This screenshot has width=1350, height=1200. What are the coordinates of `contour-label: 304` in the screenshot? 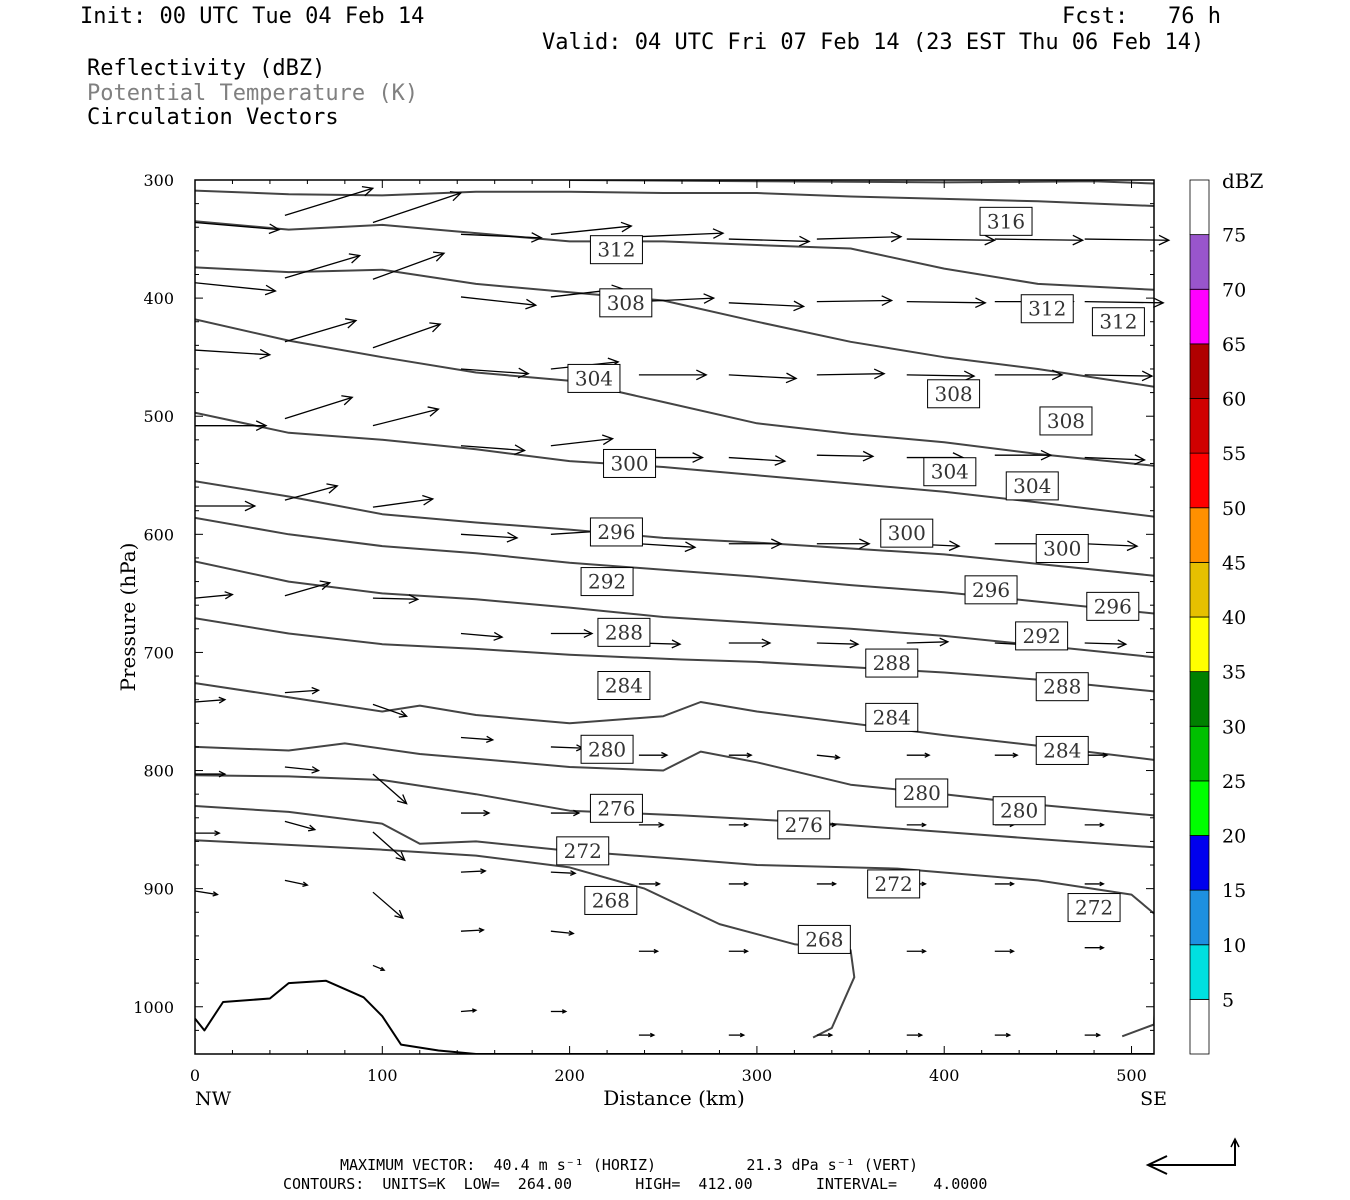 It's located at (594, 378).